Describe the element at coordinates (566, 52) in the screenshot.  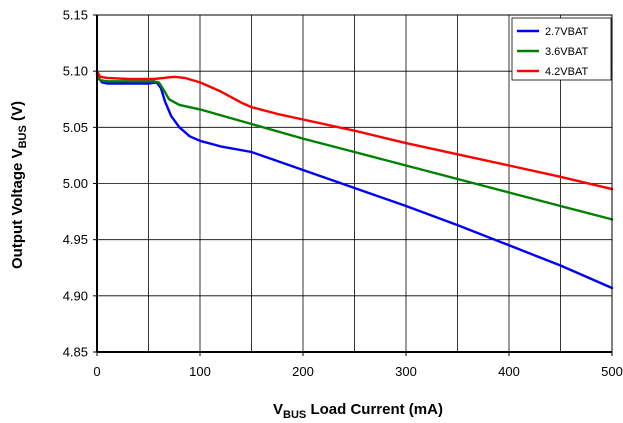
I see `legend-label: 3.6VBAT` at that location.